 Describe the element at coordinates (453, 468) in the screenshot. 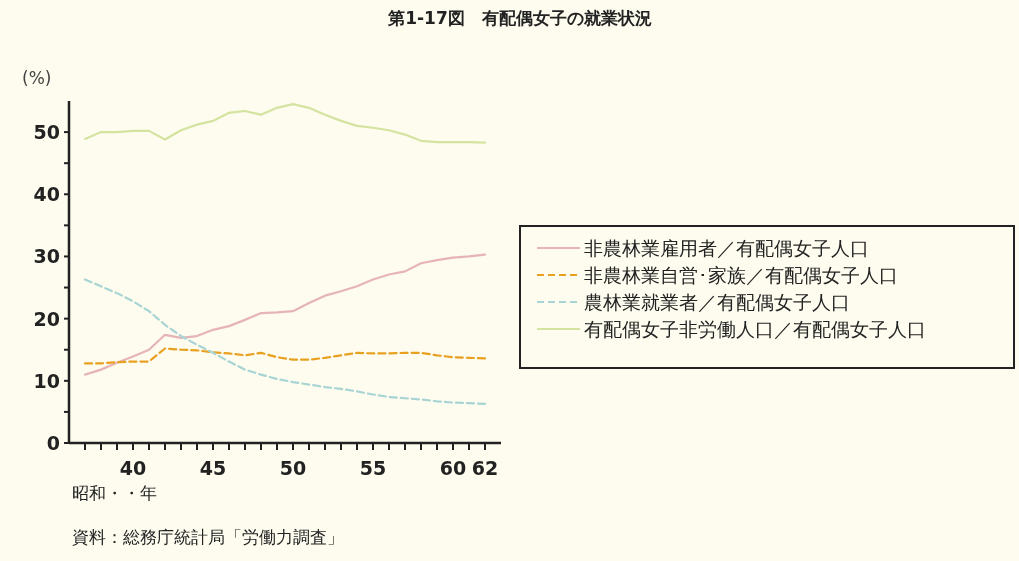

I see `x-tick-label: 60` at that location.